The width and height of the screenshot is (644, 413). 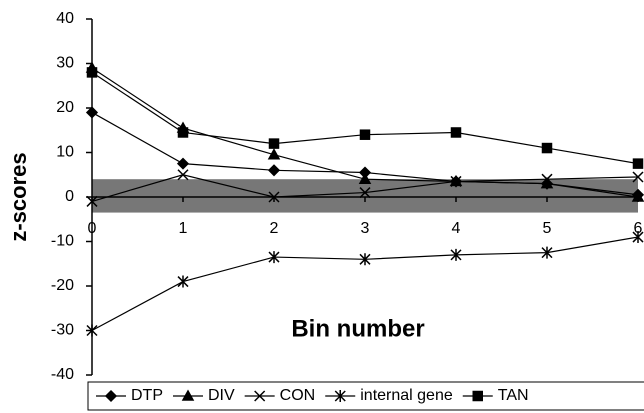 What do you see at coordinates (92, 228) in the screenshot?
I see `x-tick-label: 0` at bounding box center [92, 228].